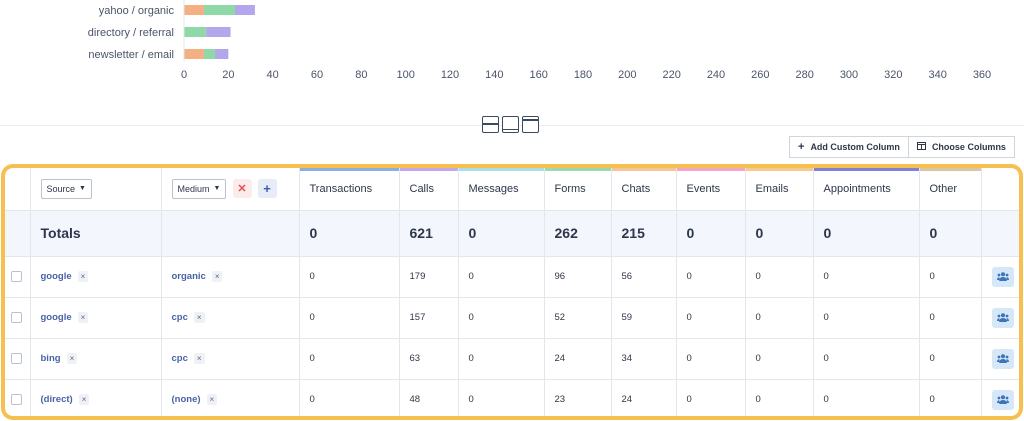  What do you see at coordinates (96, 359) in the screenshot?
I see `source-cell: bing ×` at bounding box center [96, 359].